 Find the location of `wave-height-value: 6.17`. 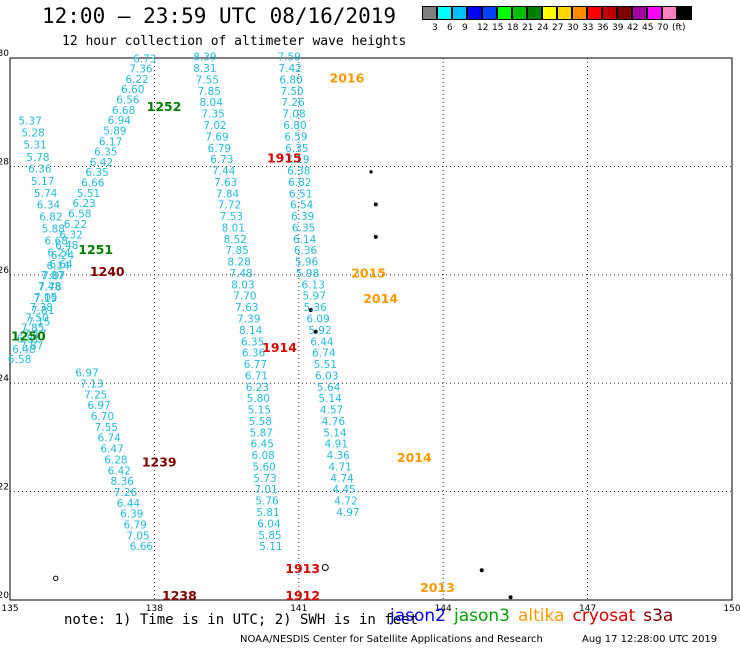

wave-height-value: 6.17 is located at coordinates (110, 142).